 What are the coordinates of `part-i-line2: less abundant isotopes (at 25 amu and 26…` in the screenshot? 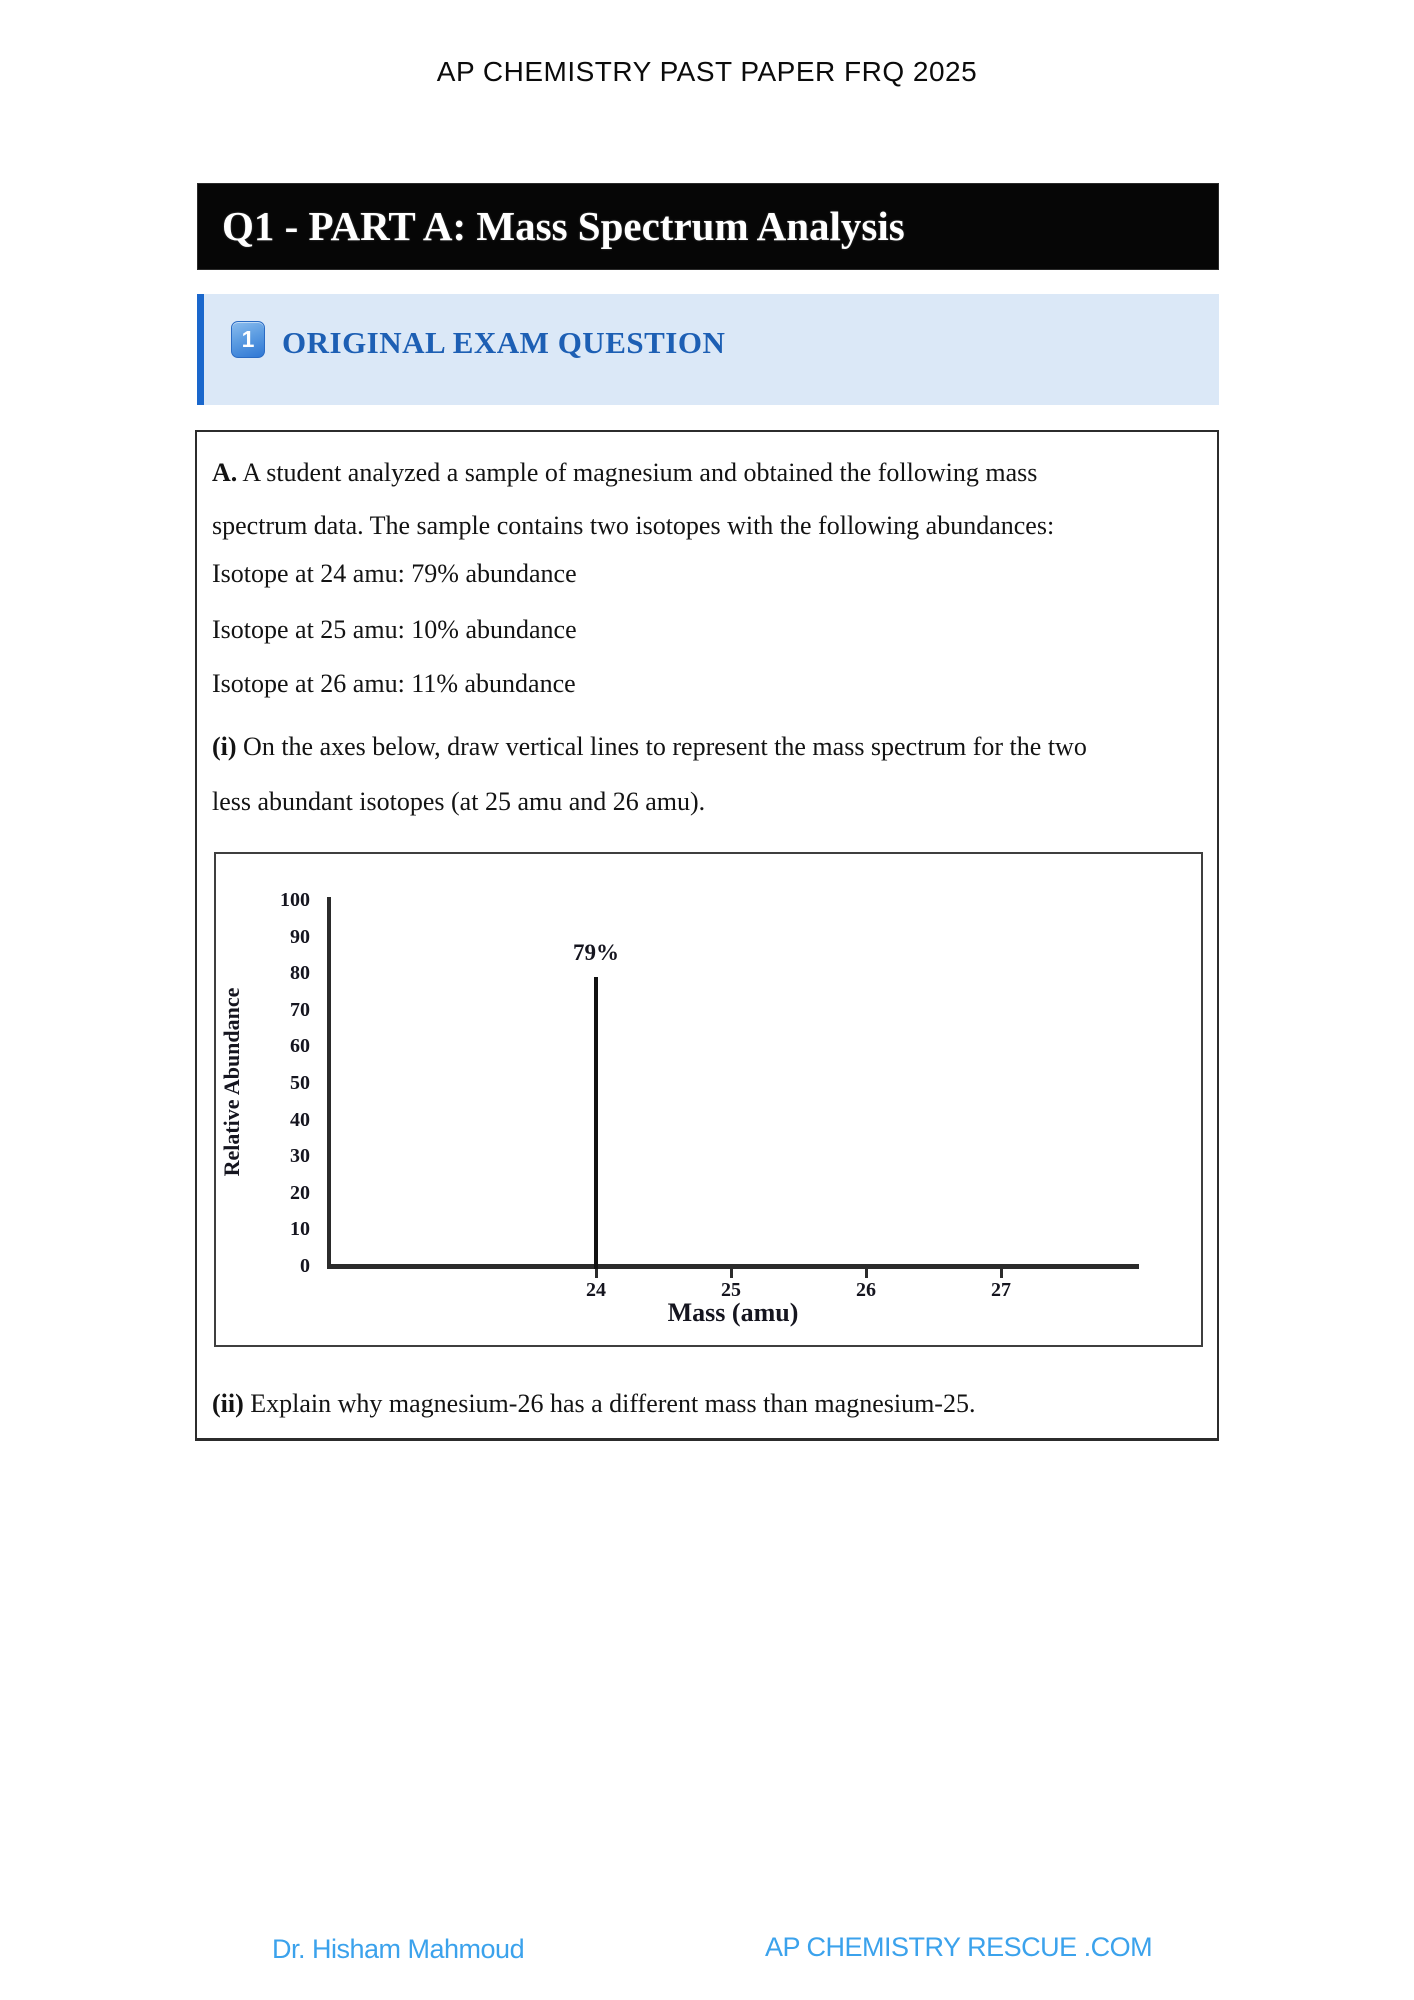 It's located at (459, 801).